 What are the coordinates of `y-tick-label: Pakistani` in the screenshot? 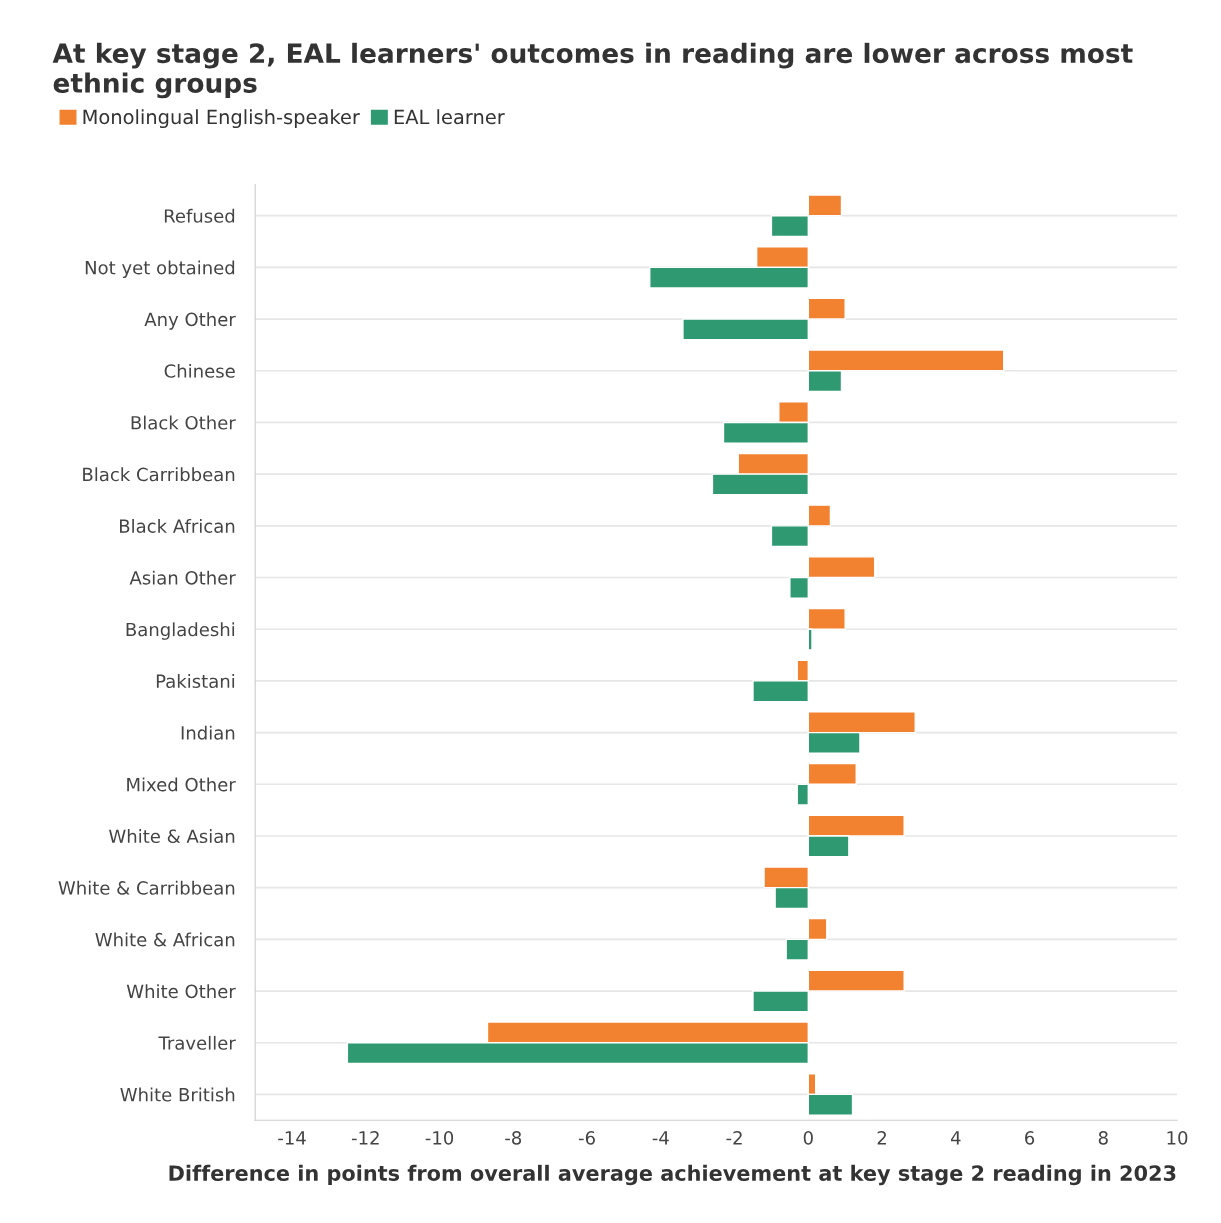 It's located at (195, 681).